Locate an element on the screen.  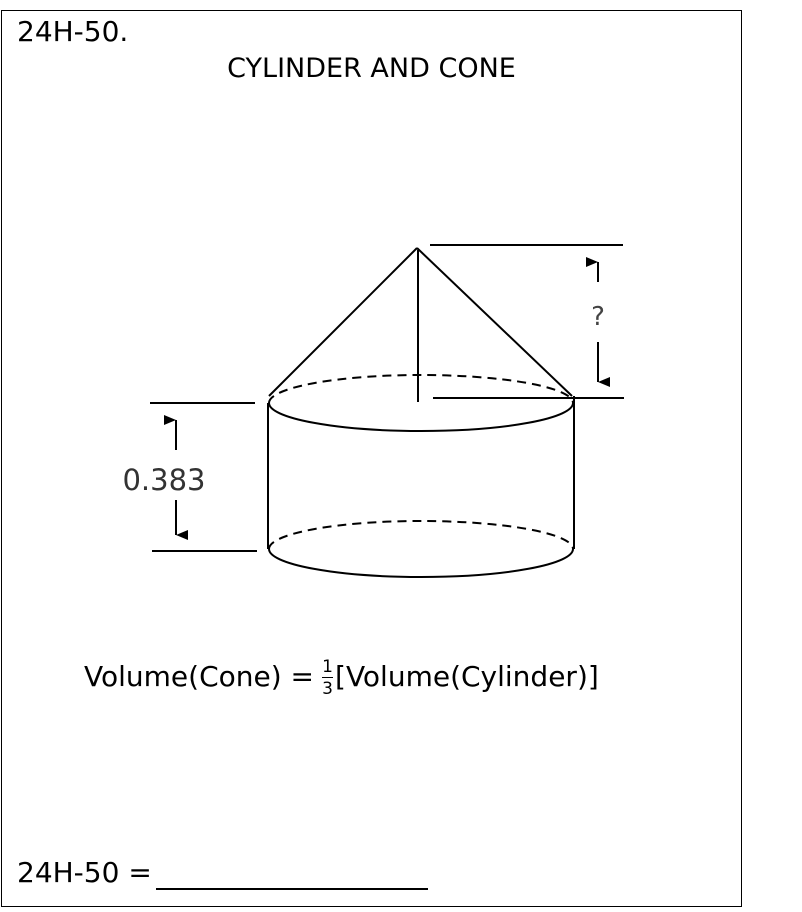
problem-number: 24H-50. is located at coordinates (73, 31).